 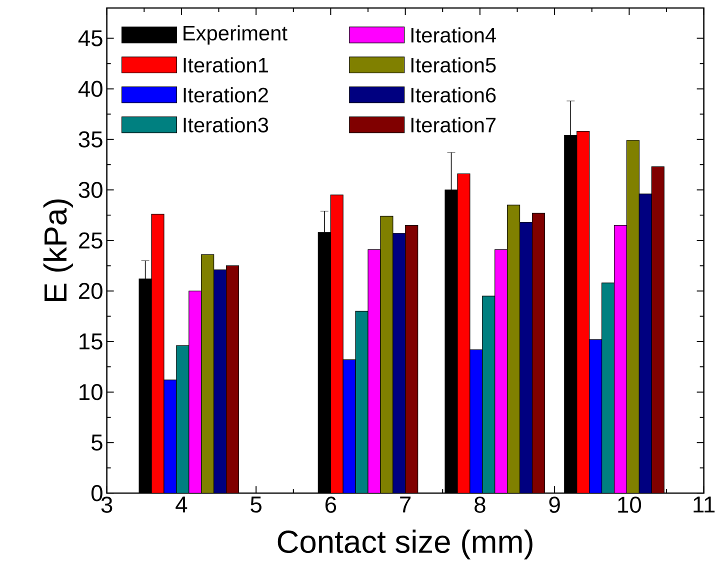 What do you see at coordinates (90, 240) in the screenshot?
I see `y-tick-label: 25` at bounding box center [90, 240].